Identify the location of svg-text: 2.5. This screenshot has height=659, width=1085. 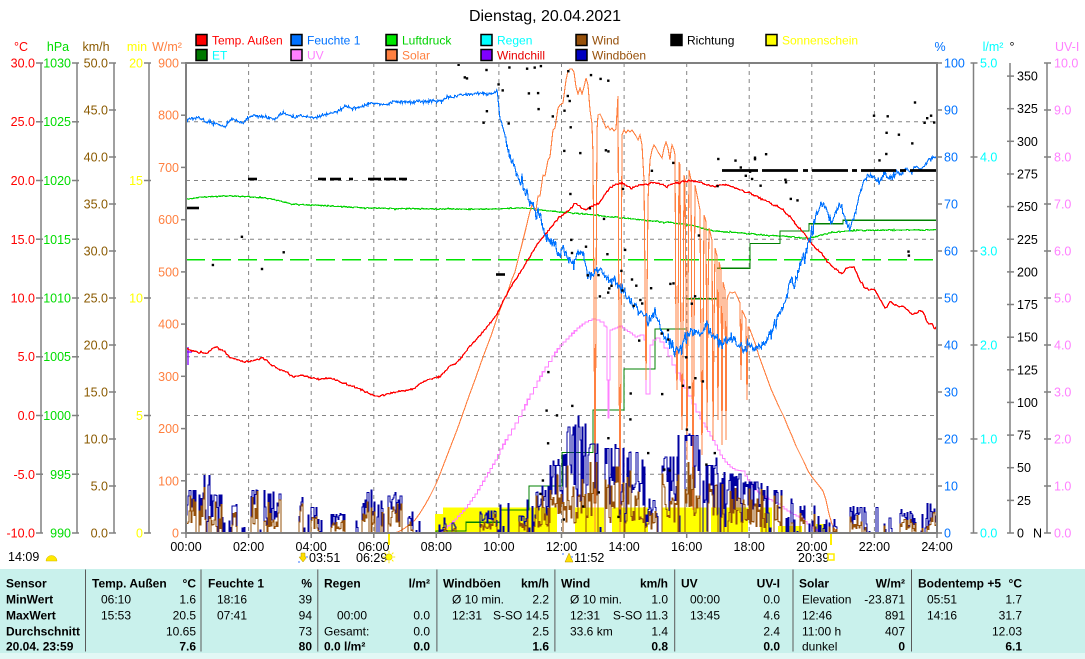
(540, 632).